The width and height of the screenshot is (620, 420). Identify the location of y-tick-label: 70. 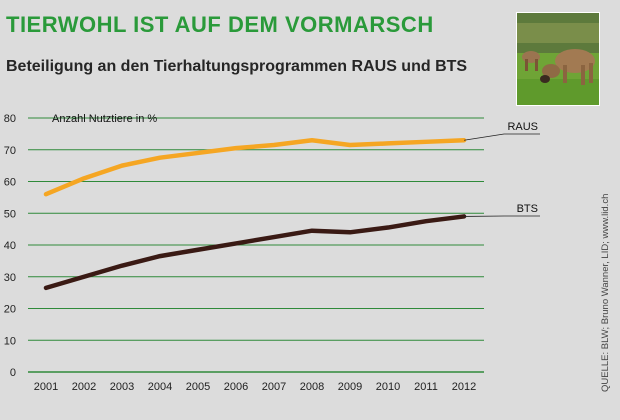
(10, 151).